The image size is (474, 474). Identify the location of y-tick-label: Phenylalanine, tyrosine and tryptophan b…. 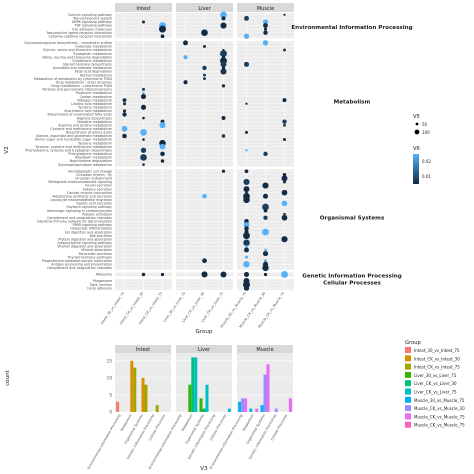
(68, 150).